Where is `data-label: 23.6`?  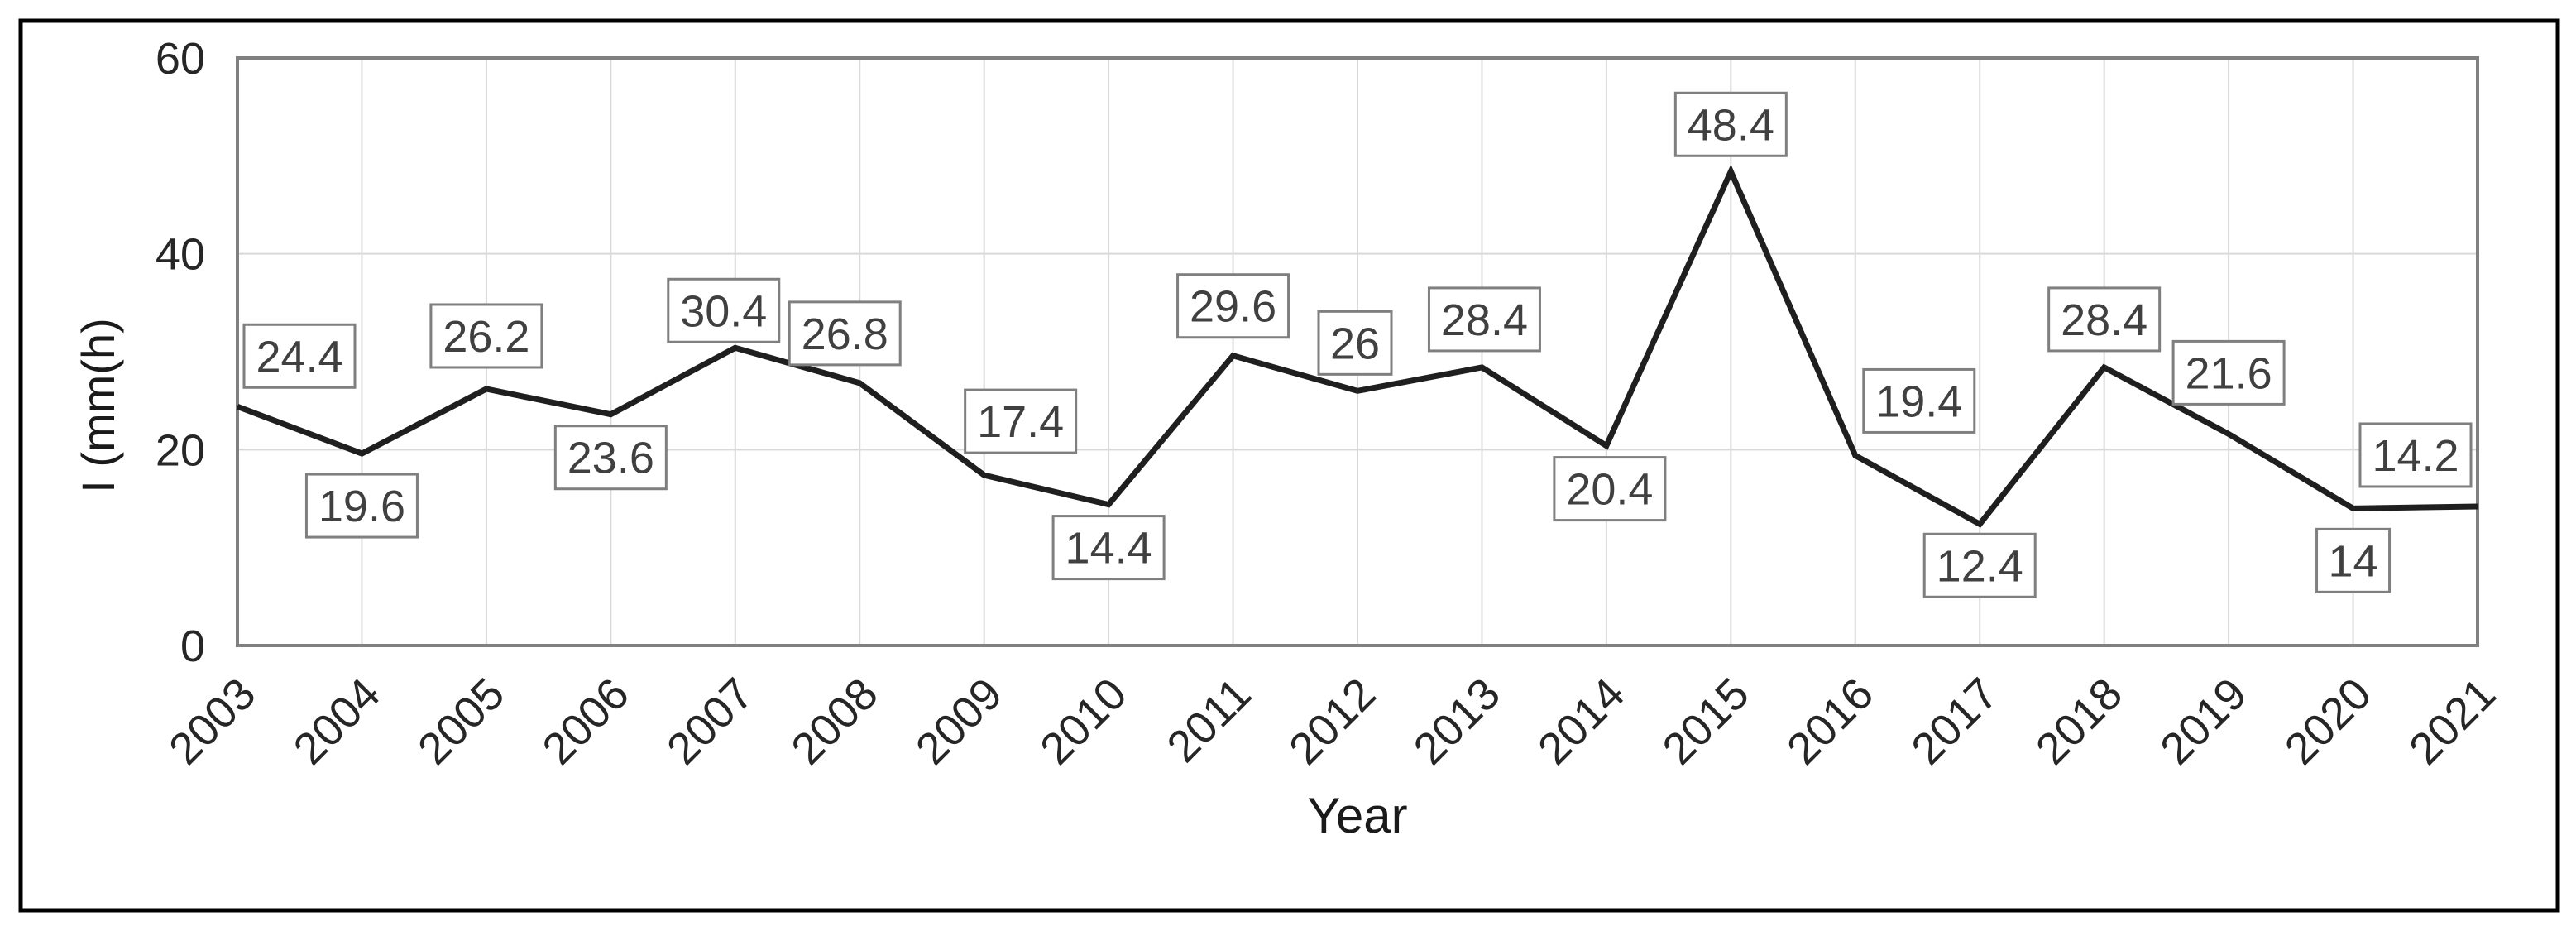 data-label: 23.6 is located at coordinates (611, 458).